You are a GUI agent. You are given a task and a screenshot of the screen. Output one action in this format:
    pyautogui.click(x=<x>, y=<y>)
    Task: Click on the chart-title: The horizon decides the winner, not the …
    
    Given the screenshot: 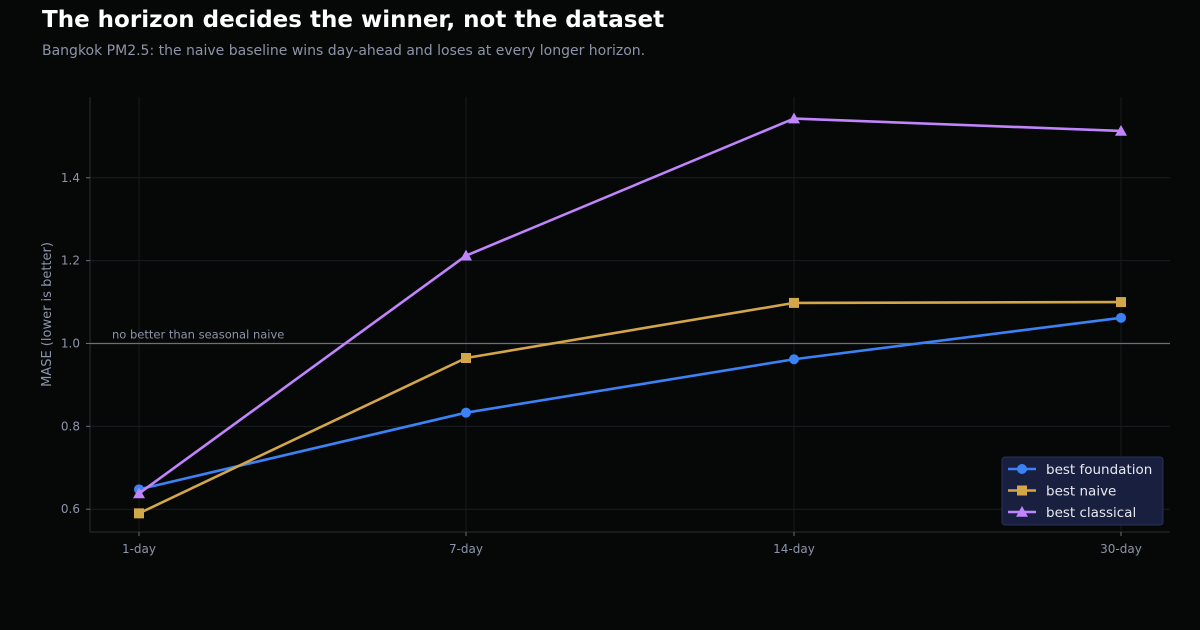 What is the action you would take?
    pyautogui.click(x=353, y=20)
    